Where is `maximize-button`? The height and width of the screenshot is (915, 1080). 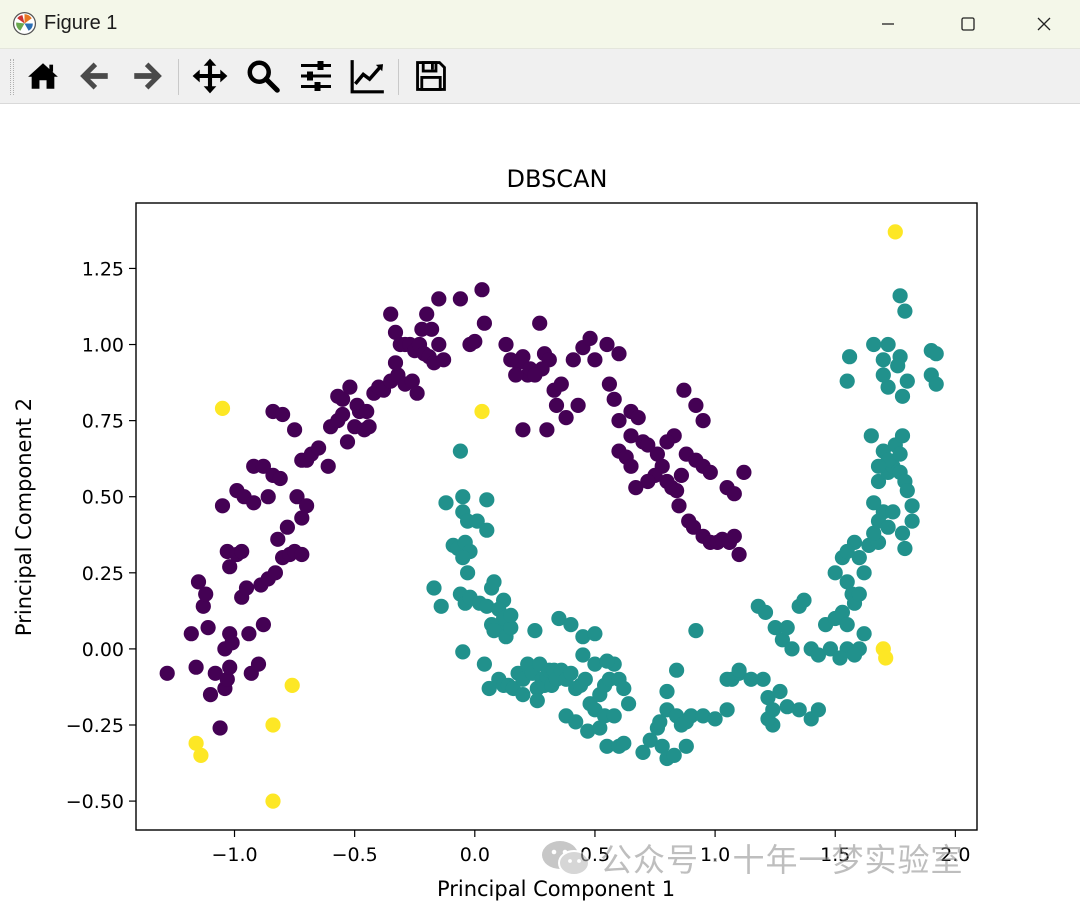
maximize-button is located at coordinates (968, 24).